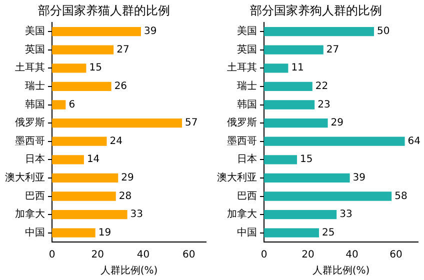 This screenshot has width=424, height=280. Describe the element at coordinates (191, 123) in the screenshot. I see `data-label: 57` at that location.